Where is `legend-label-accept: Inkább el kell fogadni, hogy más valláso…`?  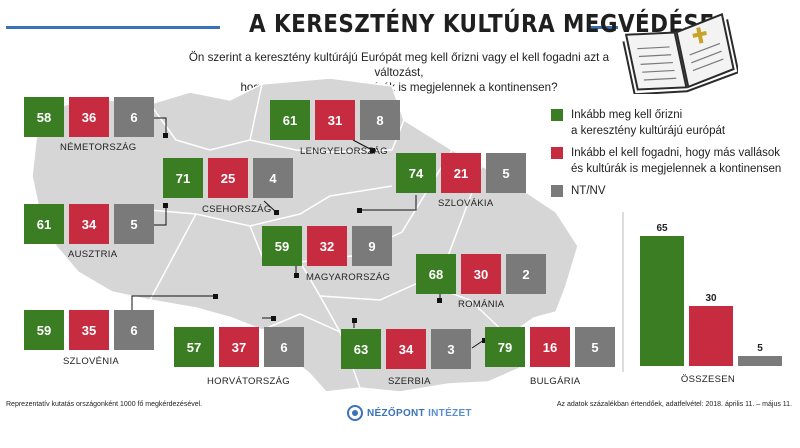 legend-label-accept: Inkább el kell fogadni, hogy más valláso… is located at coordinates (676, 161).